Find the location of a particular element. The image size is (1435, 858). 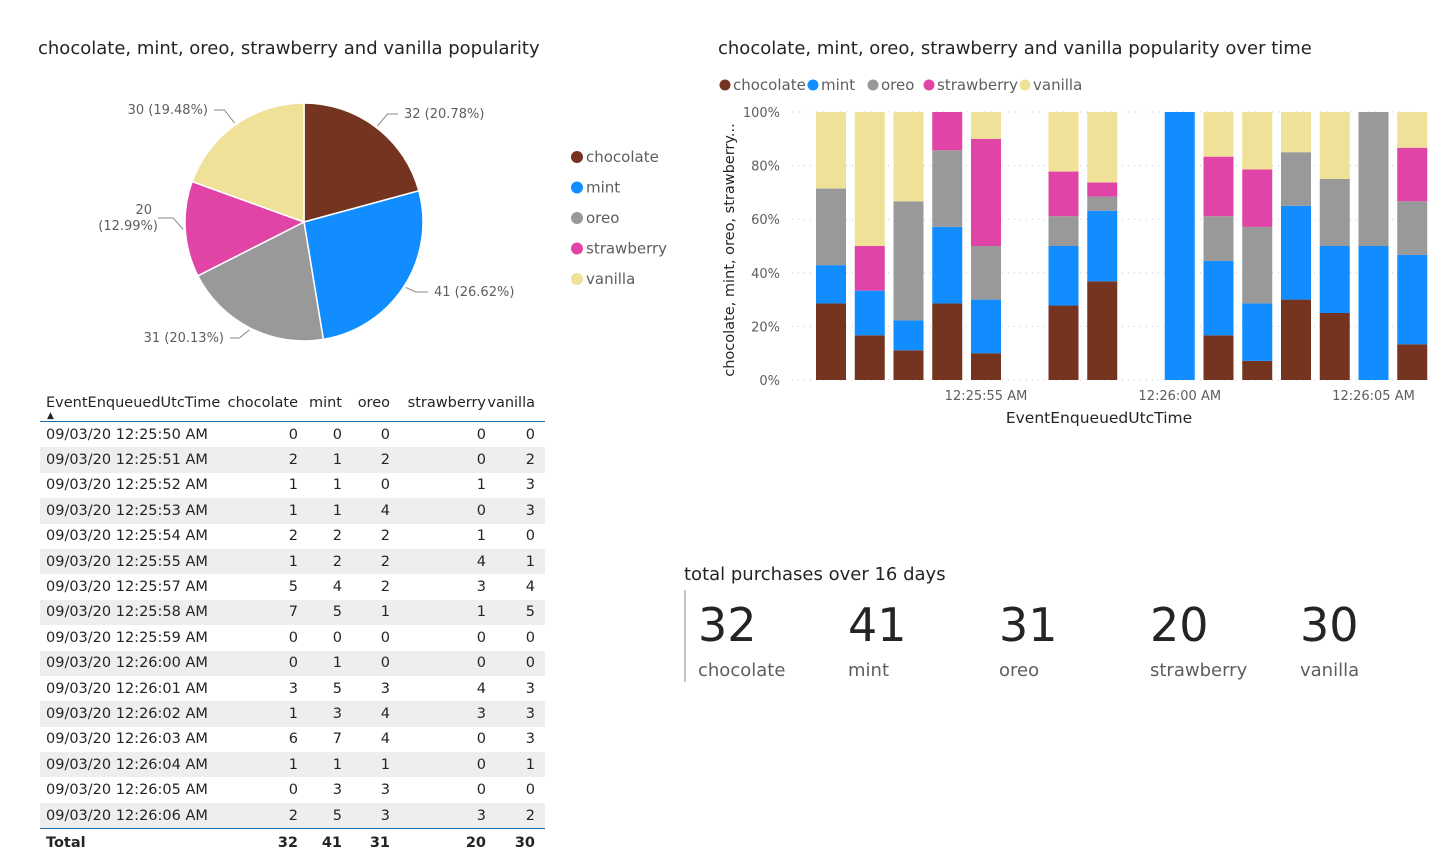

table-row: 09/03/20 12:26:04 AM 1 1 1 0 1 is located at coordinates (292, 765).